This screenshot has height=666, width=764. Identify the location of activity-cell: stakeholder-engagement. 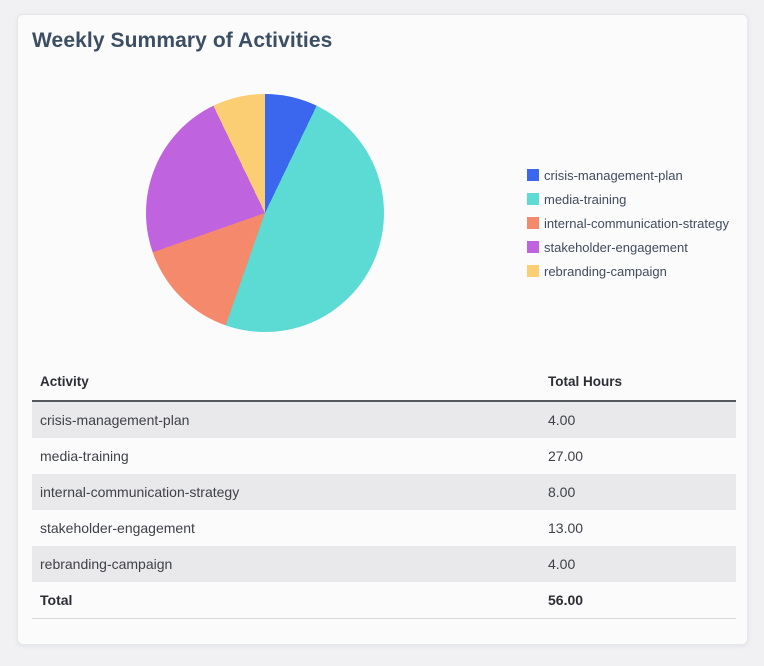
(117, 528).